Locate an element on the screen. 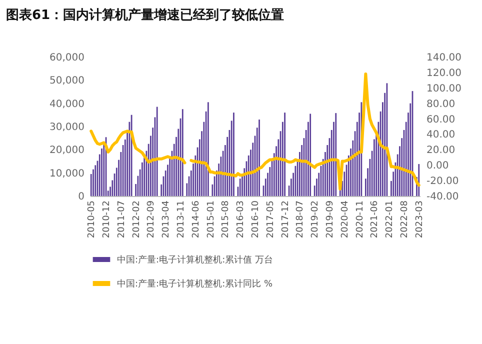 Image resolution: width=482 pixels, height=344 pixels. y-tick-label: 40,000 is located at coordinates (67, 104).